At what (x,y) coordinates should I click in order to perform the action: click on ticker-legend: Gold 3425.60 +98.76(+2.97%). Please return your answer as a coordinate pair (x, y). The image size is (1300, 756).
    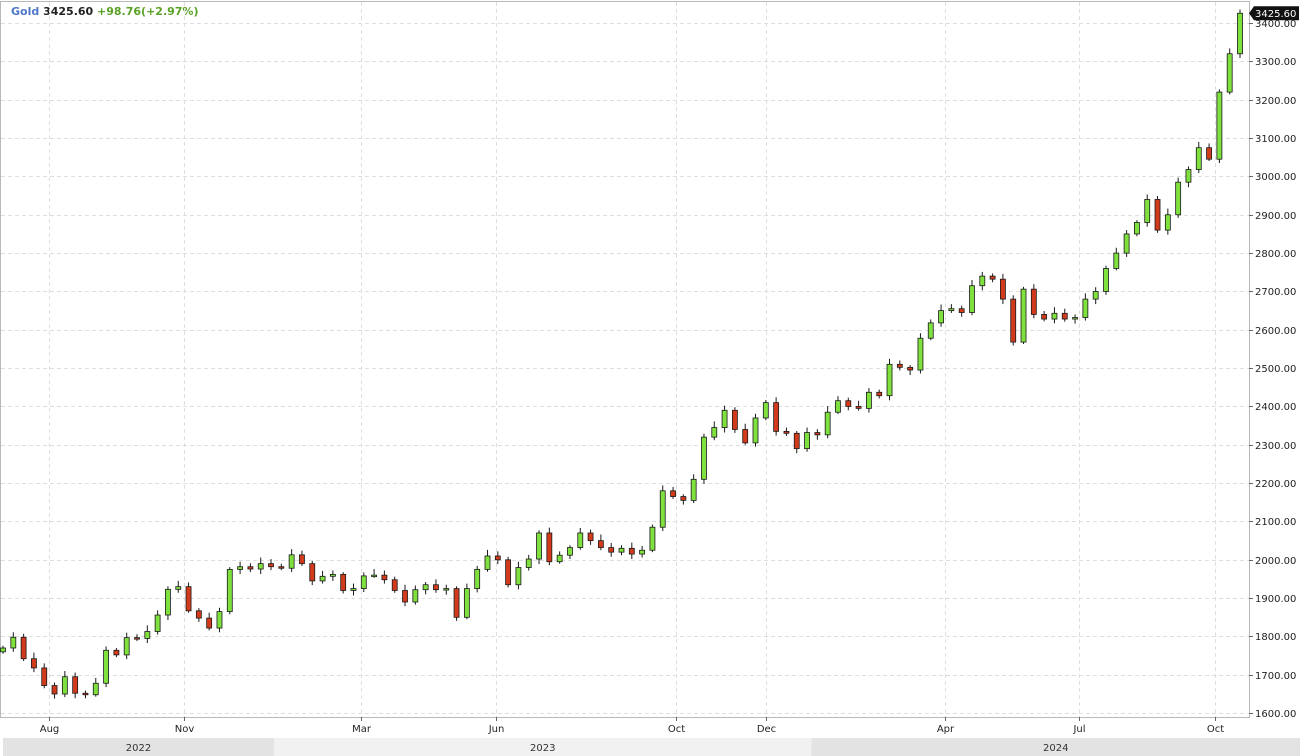
    Looking at the image, I should click on (104, 11).